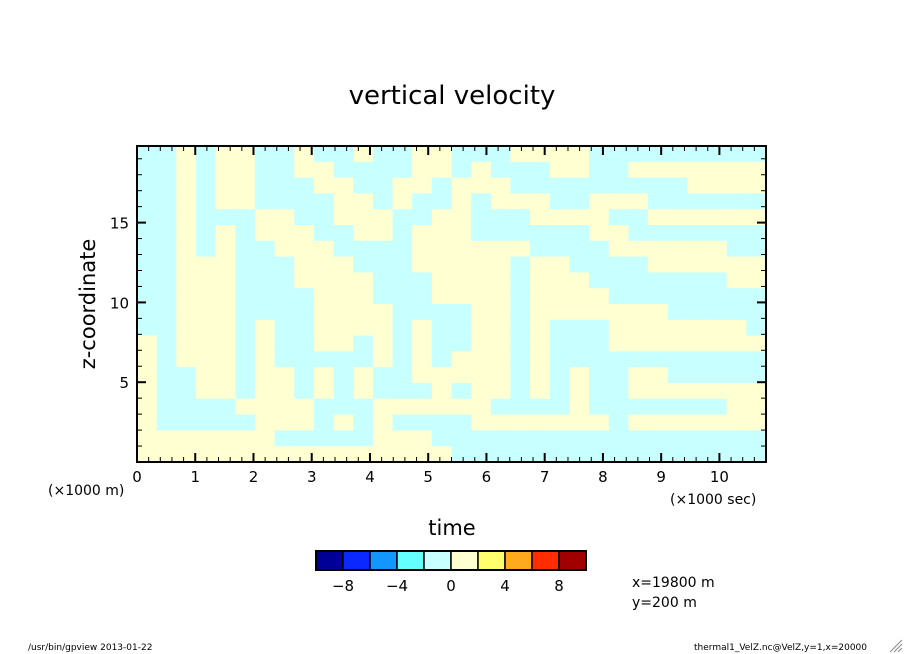  Describe the element at coordinates (451, 572) in the screenshot. I see `colorbar: −8 −4 0 4 8` at that location.